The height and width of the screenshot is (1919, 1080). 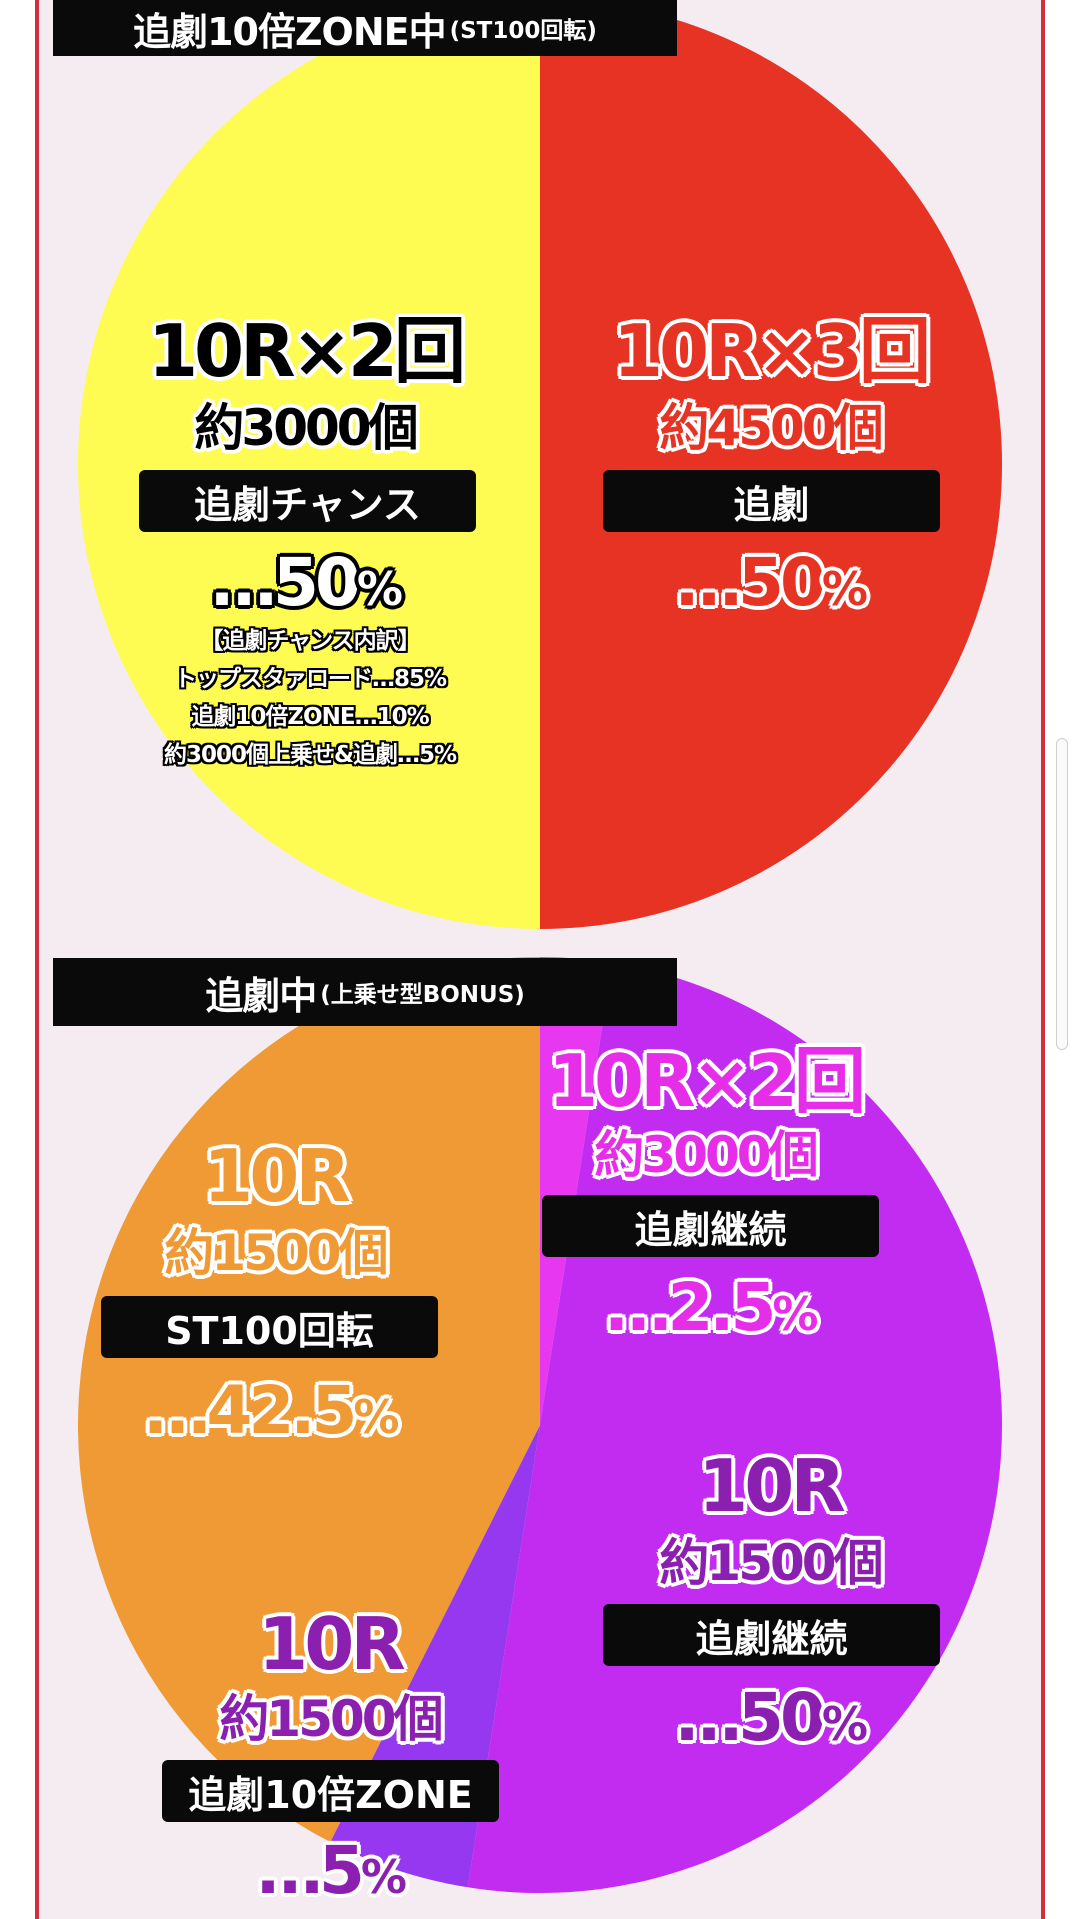 What do you see at coordinates (251, 1410) in the screenshot?
I see `percent-value: …42.5` at bounding box center [251, 1410].